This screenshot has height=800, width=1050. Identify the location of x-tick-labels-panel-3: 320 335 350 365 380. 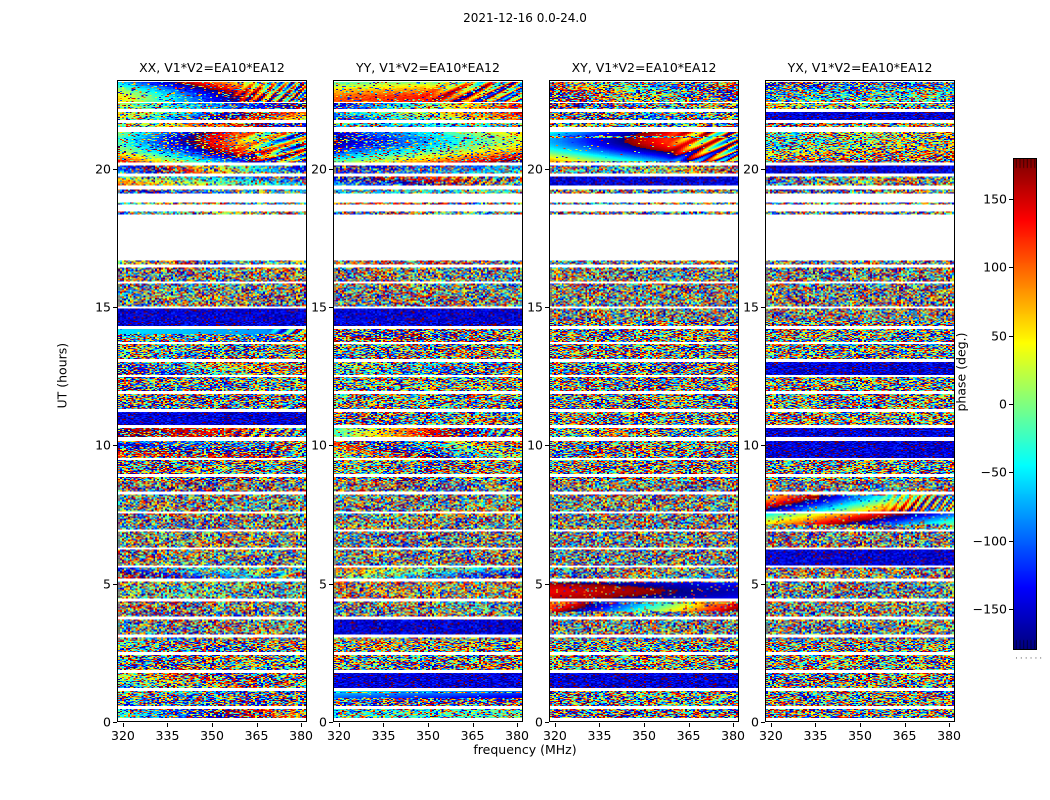
(644, 737).